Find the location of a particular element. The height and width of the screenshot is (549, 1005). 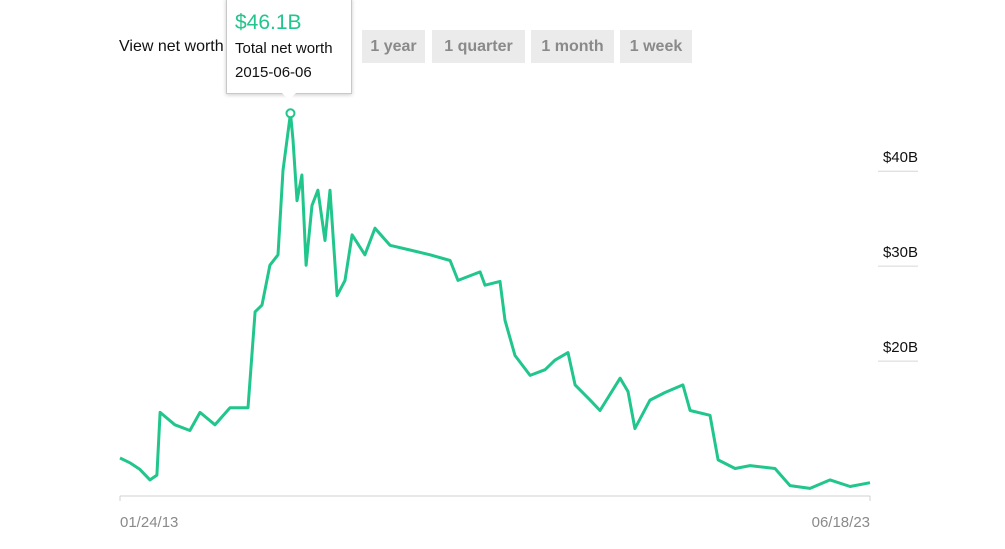

y-tick-label: $40B is located at coordinates (900, 157).